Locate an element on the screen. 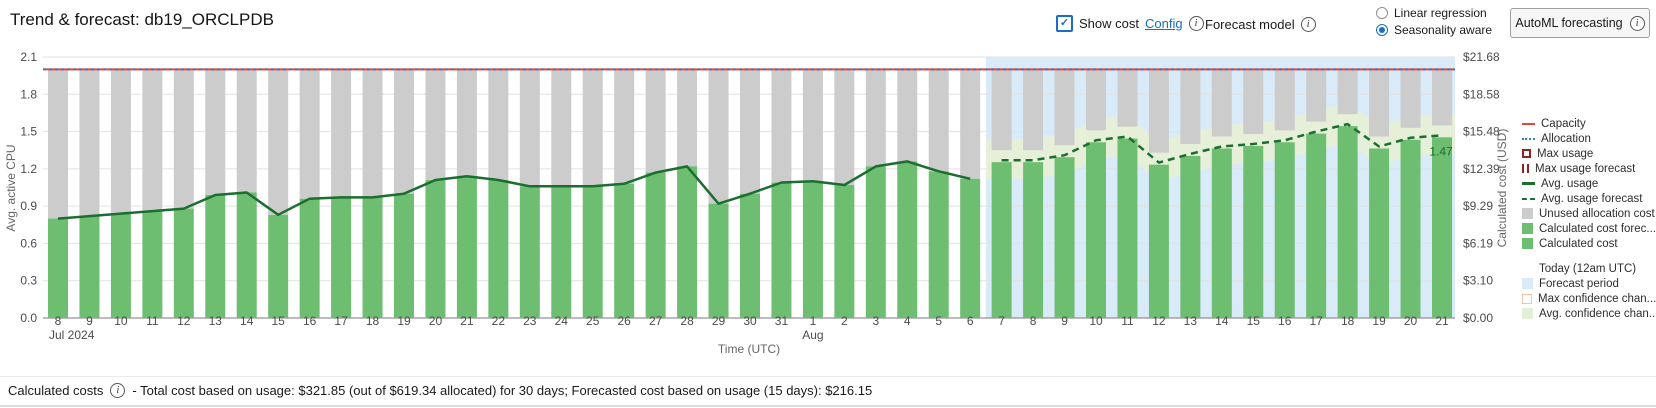 The image size is (1656, 408). forecast-model-radio-group: Linear regression Seasonality aware is located at coordinates (1434, 21).